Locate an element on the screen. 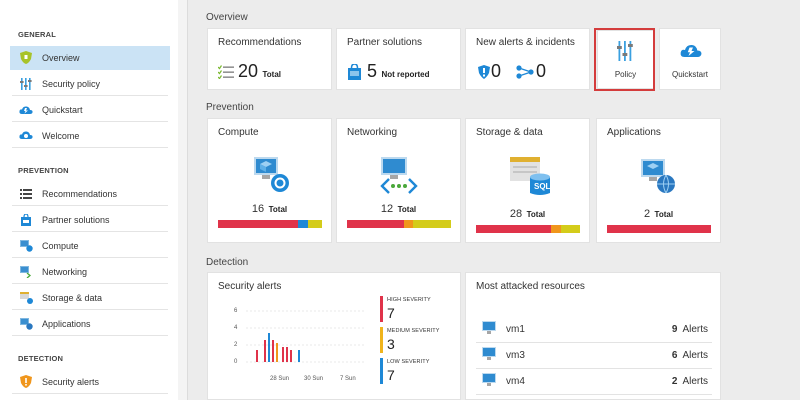 This screenshot has width=800, height=400. list-item: vm4 2 Alerts is located at coordinates (594, 381).